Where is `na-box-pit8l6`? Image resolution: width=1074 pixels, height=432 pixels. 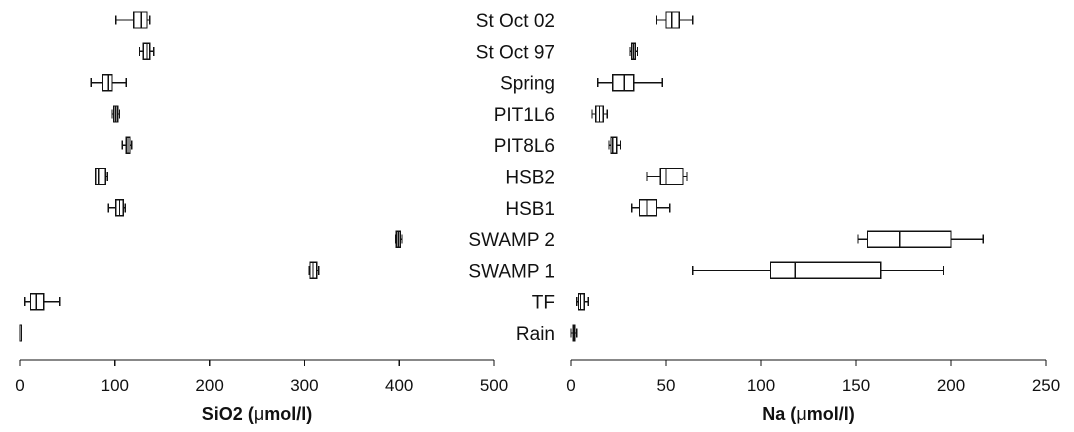
na-box-pit8l6 is located at coordinates (615, 145).